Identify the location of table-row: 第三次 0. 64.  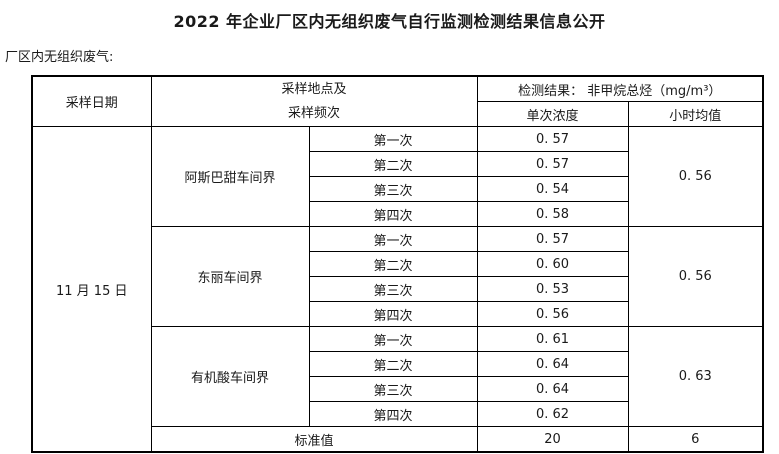
(397, 389).